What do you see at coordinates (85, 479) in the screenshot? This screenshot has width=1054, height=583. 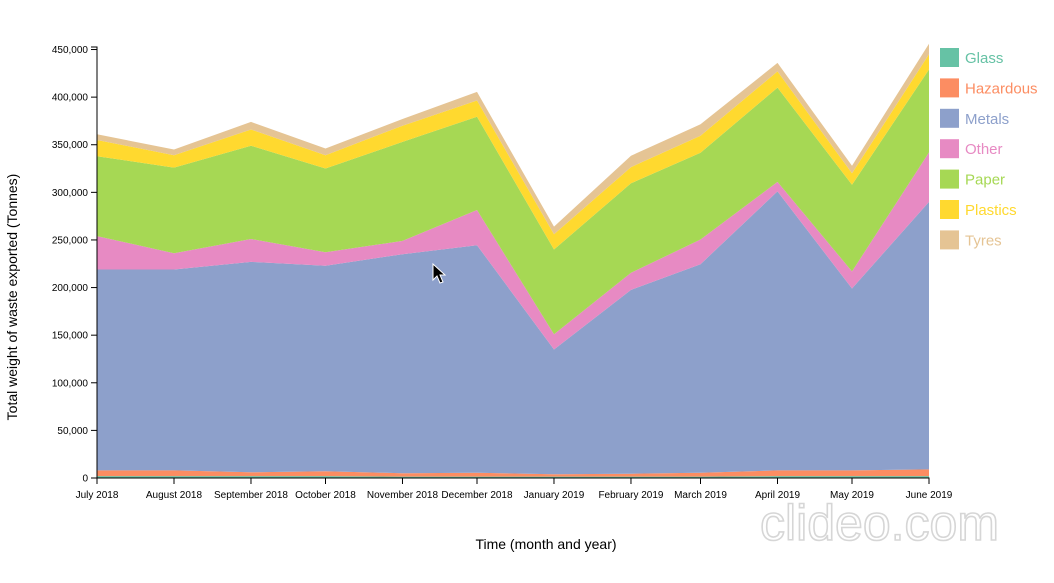 I see `y-tick-label: 0` at bounding box center [85, 479].